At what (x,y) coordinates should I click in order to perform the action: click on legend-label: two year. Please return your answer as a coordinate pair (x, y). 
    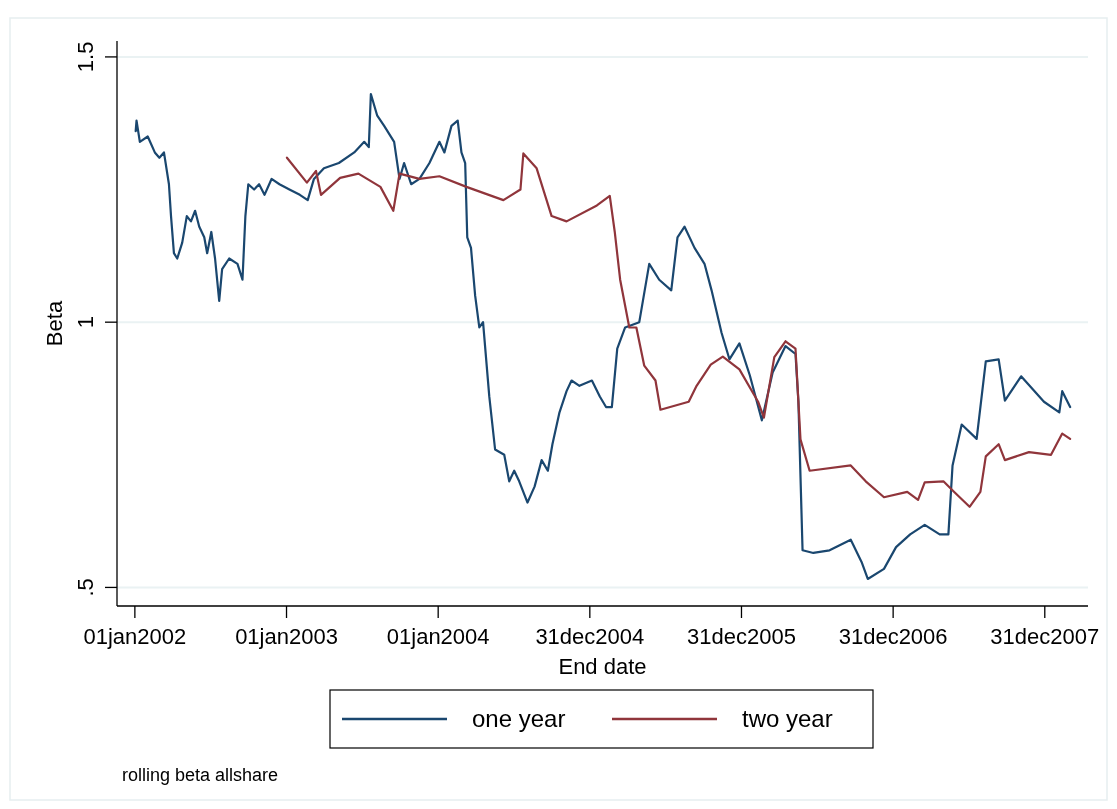
    Looking at the image, I should click on (787, 718).